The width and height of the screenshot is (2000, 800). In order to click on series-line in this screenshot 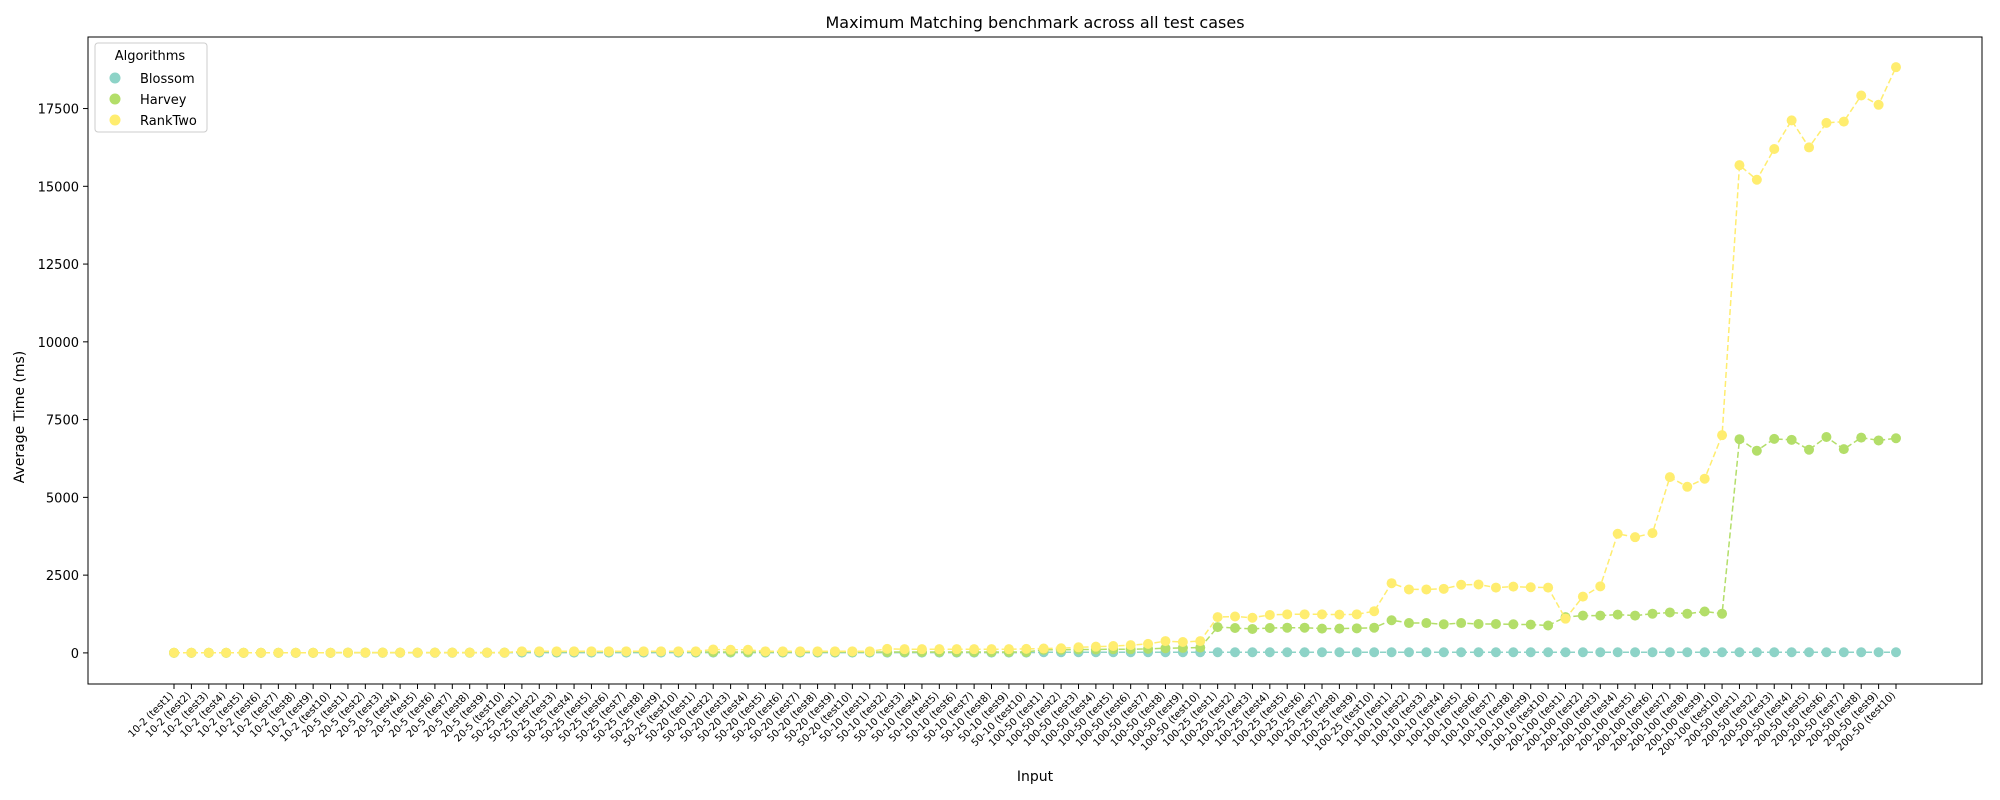, I will do `click(1035, 652)`.